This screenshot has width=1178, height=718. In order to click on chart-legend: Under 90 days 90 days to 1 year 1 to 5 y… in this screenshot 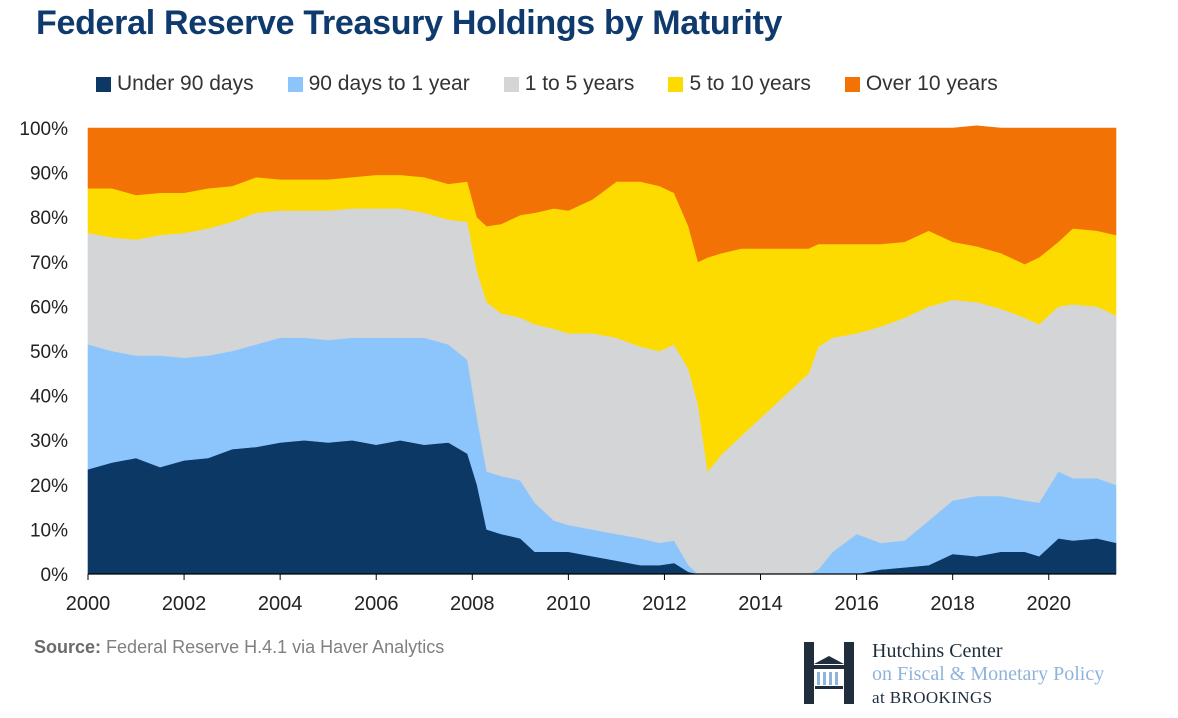, I will do `click(547, 84)`.